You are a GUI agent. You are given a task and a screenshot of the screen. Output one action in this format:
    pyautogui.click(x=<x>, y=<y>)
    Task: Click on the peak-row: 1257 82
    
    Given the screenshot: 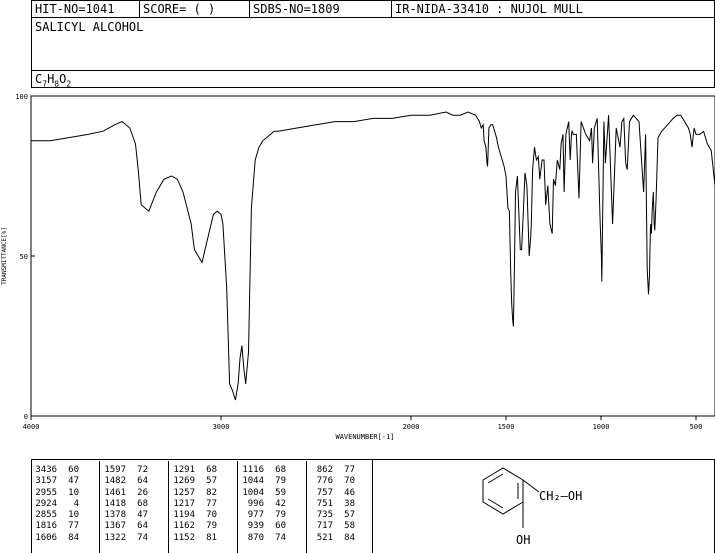 What is the action you would take?
    pyautogui.click(x=203, y=493)
    